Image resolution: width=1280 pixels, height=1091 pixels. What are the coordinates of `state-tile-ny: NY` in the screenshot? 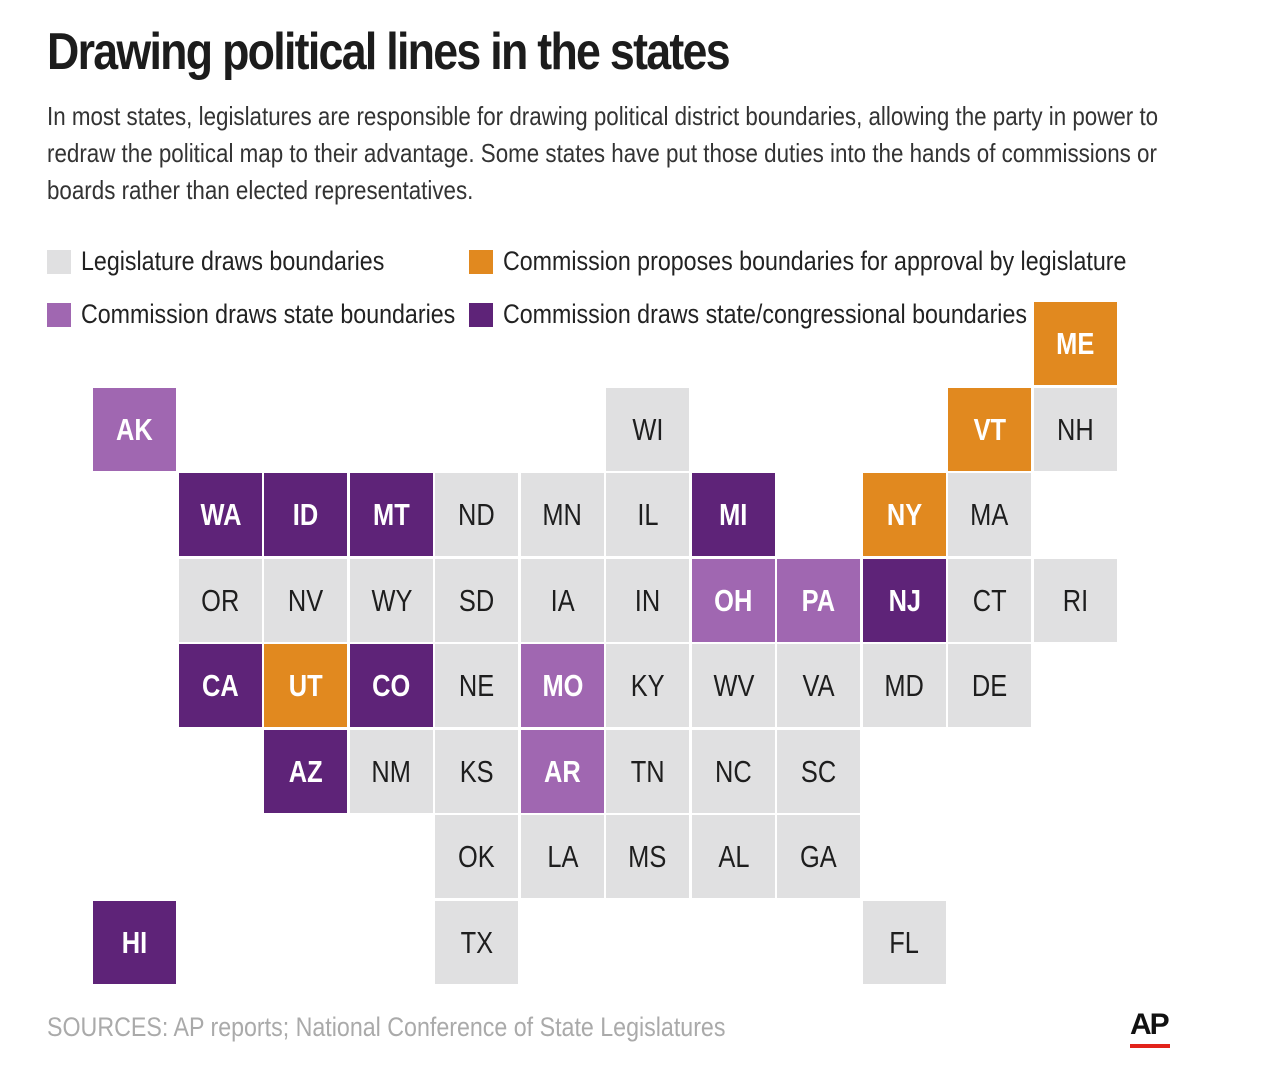 It's located at (904, 514).